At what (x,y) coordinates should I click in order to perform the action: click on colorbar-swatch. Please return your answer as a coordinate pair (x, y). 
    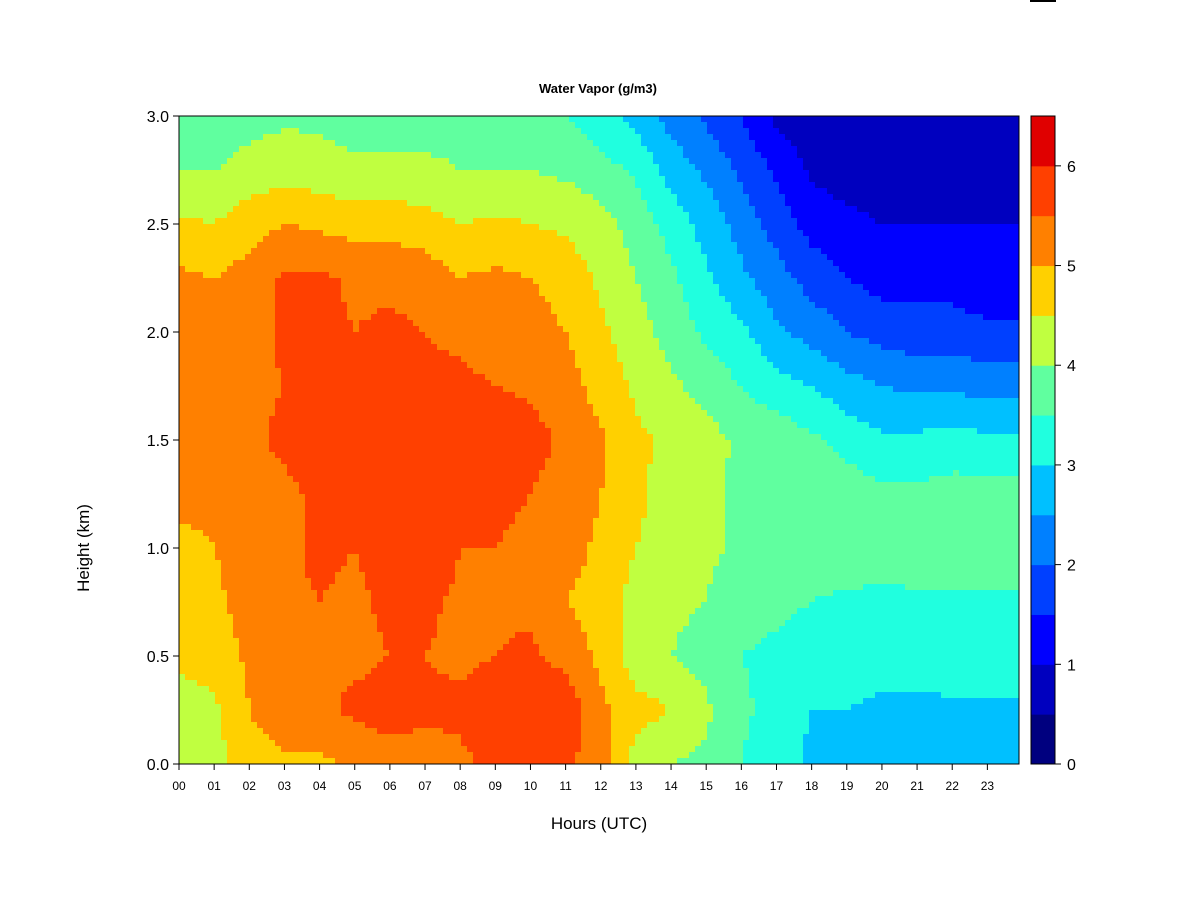
    Looking at the image, I should click on (1043, 290).